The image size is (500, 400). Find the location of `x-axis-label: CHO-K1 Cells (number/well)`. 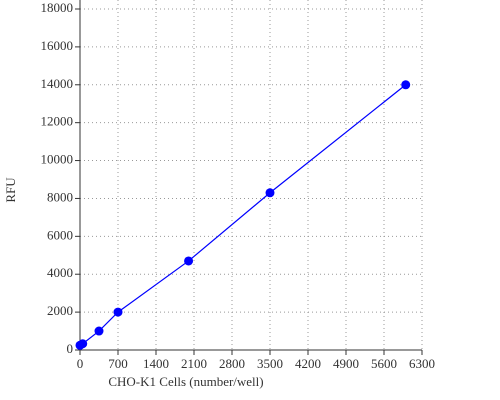

x-axis-label: CHO-K1 Cells (number/well) is located at coordinates (185, 381).